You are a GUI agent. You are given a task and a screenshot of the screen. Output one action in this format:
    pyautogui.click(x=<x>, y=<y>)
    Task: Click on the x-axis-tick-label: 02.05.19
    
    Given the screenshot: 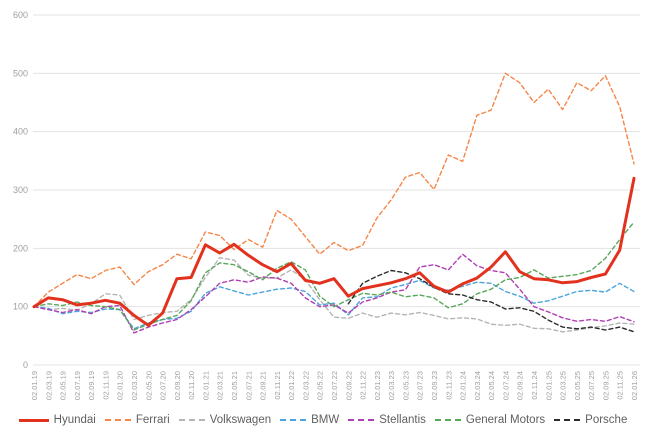 What is the action you would take?
    pyautogui.click(x=63, y=385)
    